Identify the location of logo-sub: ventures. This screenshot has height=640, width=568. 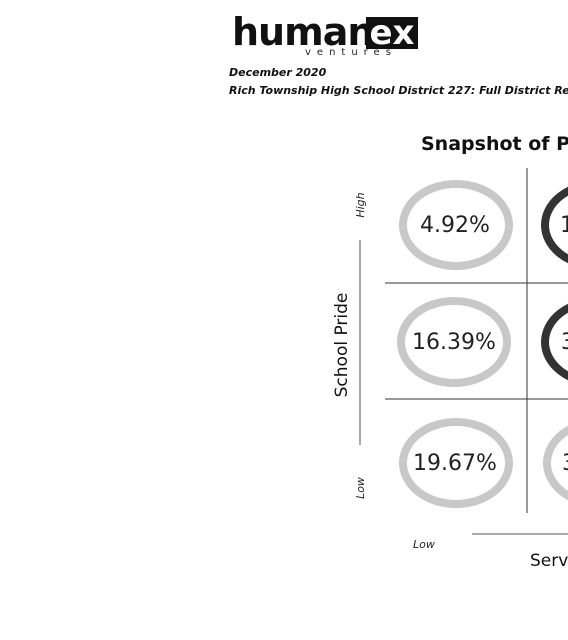
(351, 52).